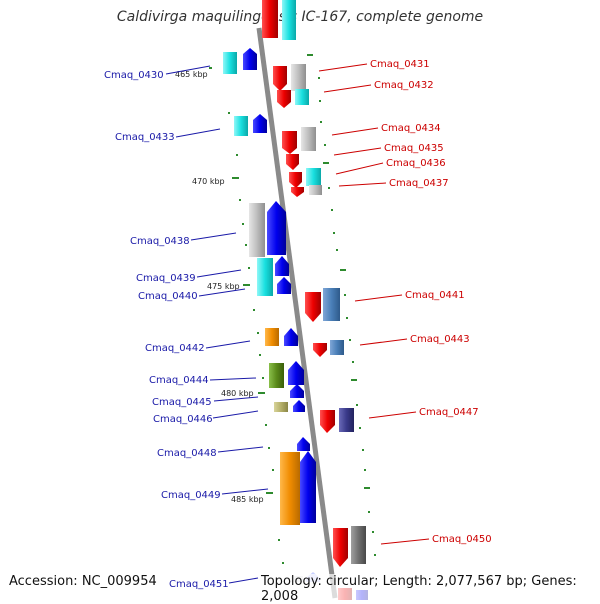 The height and width of the screenshot is (604, 600). I want to click on gene-label-left: Cmaq_0451, so click(199, 584).